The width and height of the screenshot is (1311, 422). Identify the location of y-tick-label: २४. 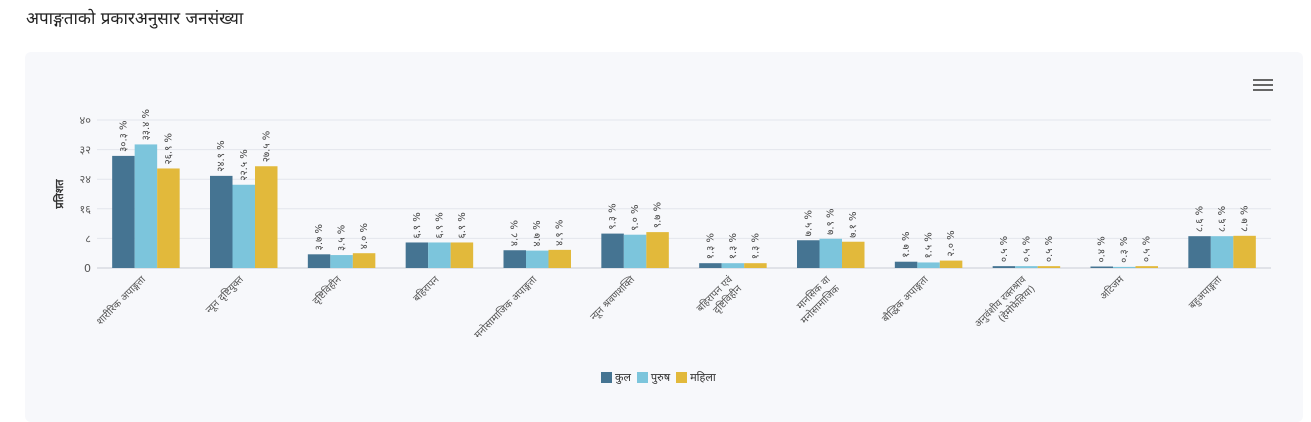
(86, 179).